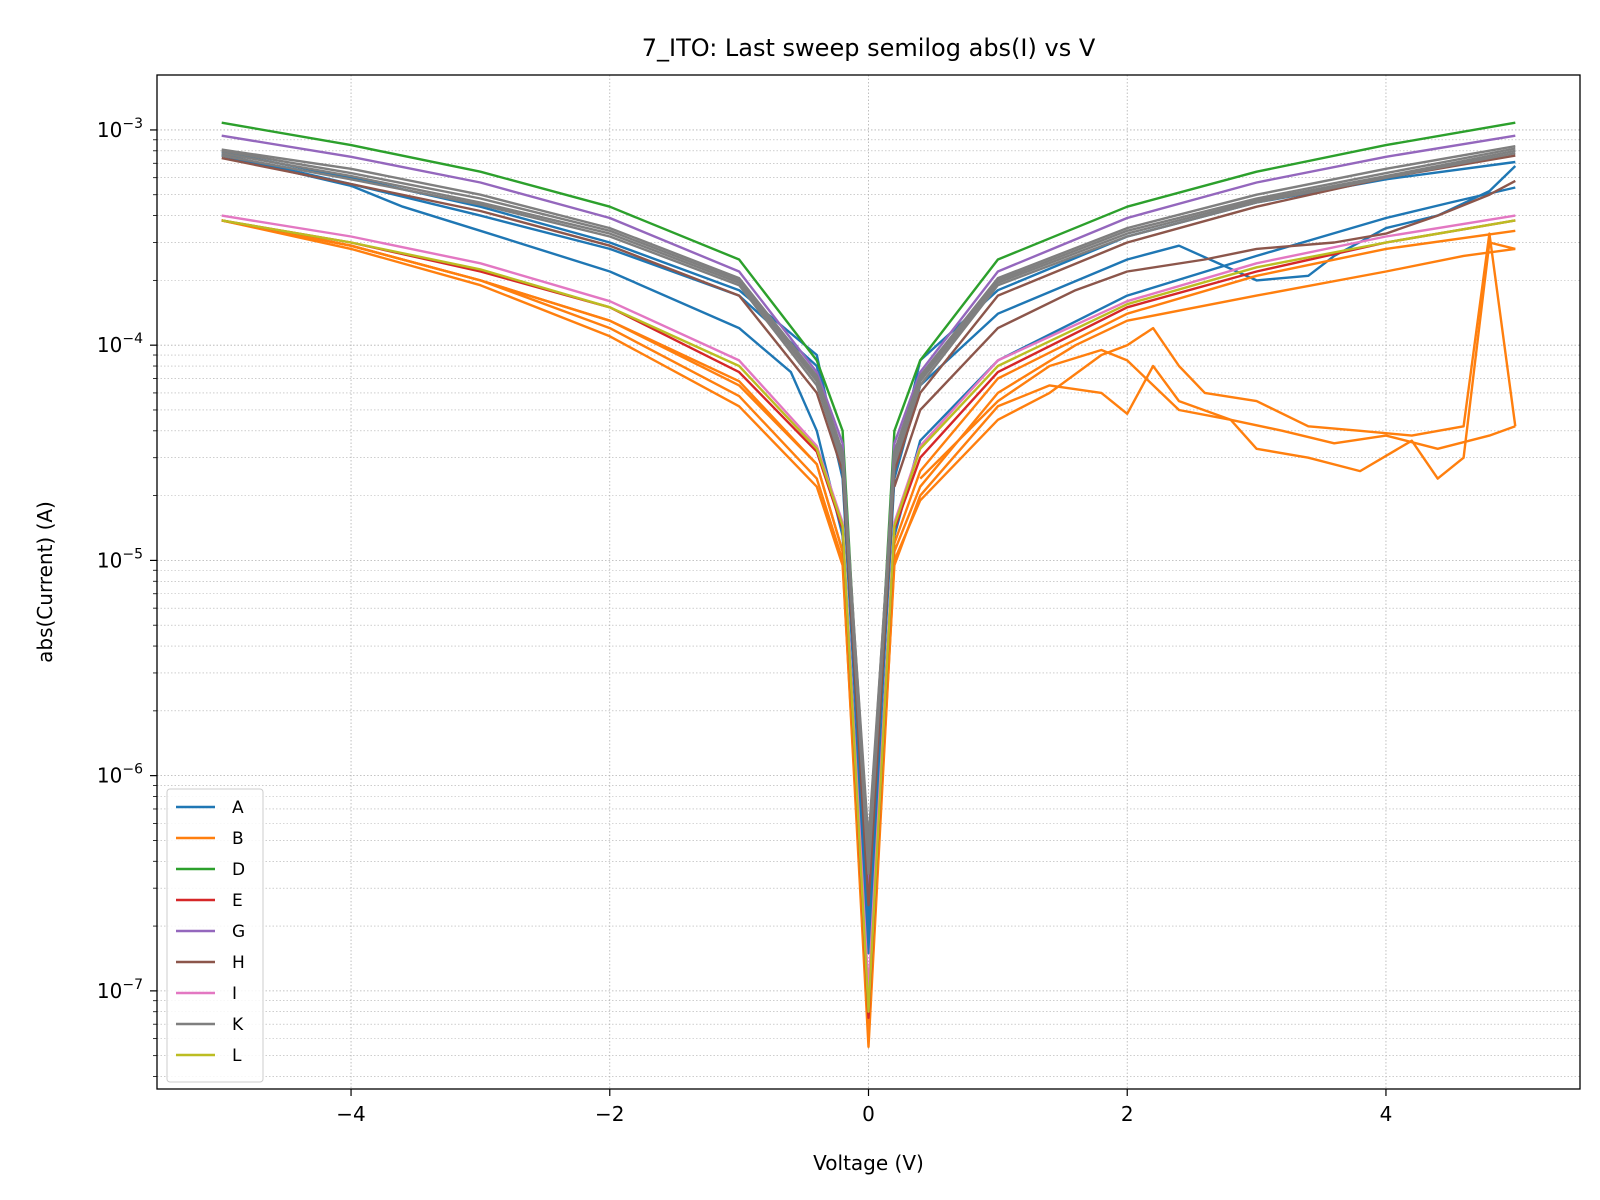  Describe the element at coordinates (1127, 1114) in the screenshot. I see `x-tick-label: 2` at that location.